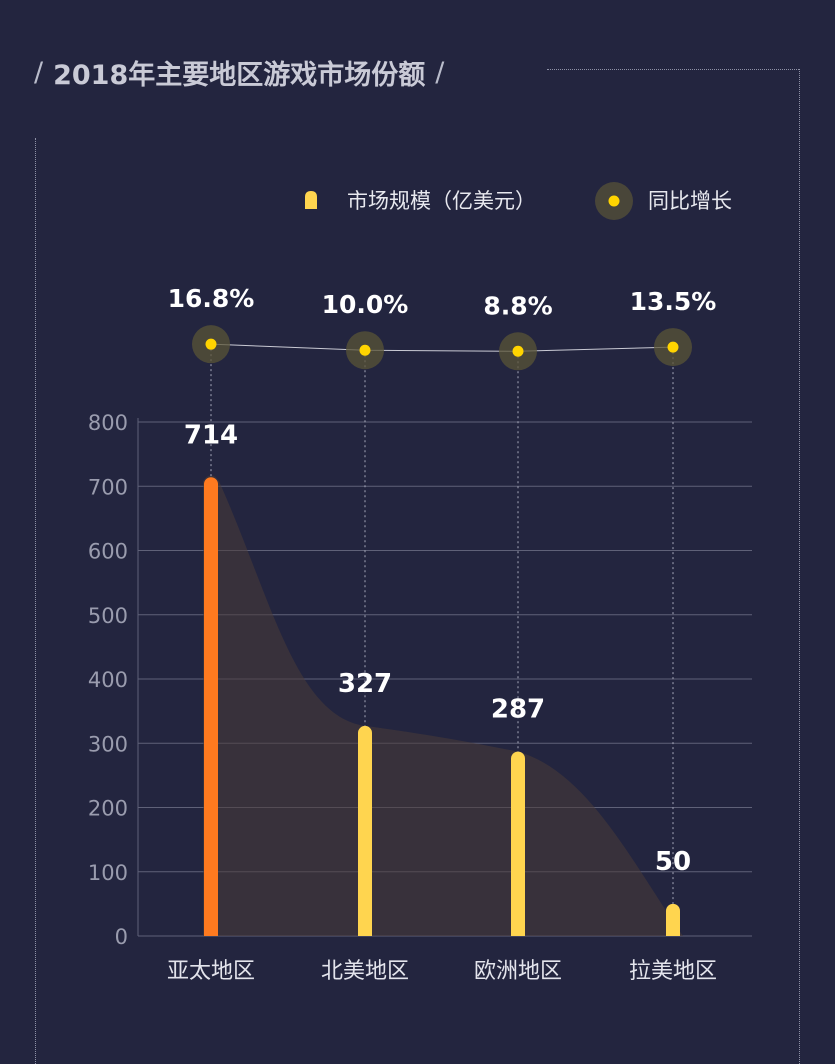 Image resolution: width=835 pixels, height=1064 pixels. Describe the element at coordinates (108, 487) in the screenshot. I see `y-tick-label: 700` at that location.